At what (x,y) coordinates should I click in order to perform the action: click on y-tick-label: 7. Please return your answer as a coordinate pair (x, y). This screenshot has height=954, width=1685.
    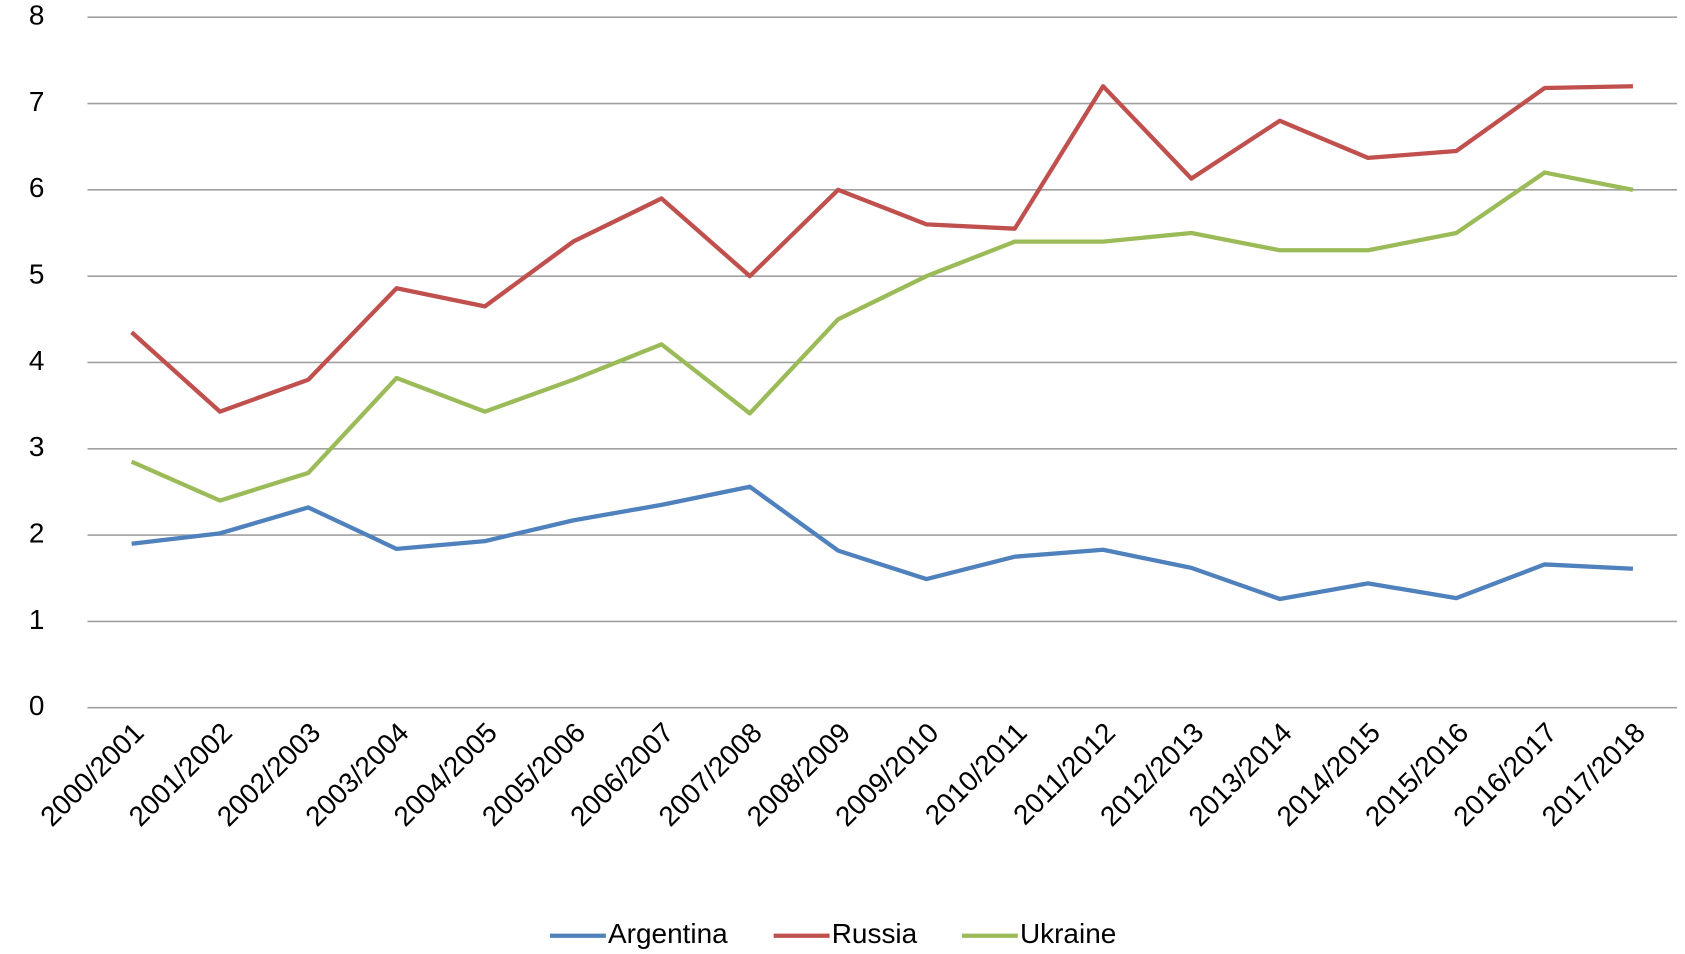
    Looking at the image, I should click on (37, 101).